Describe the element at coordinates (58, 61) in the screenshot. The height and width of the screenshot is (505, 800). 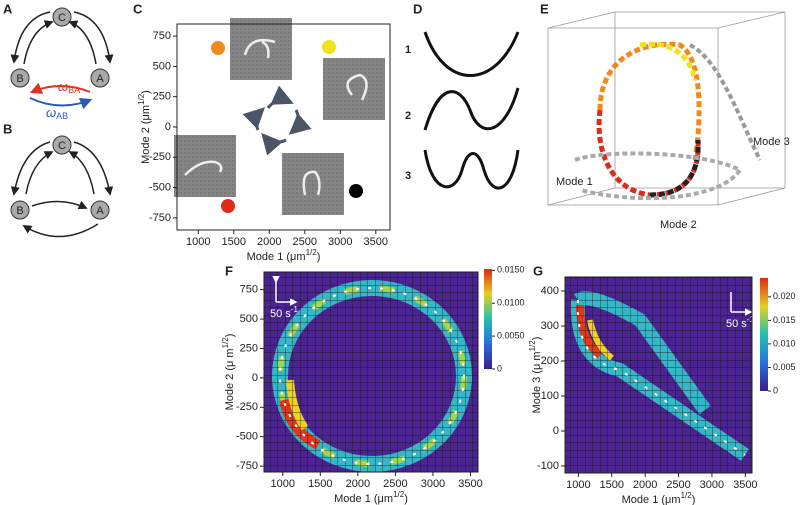
I see `panel-a: A C B A ωBA ωAB` at that location.